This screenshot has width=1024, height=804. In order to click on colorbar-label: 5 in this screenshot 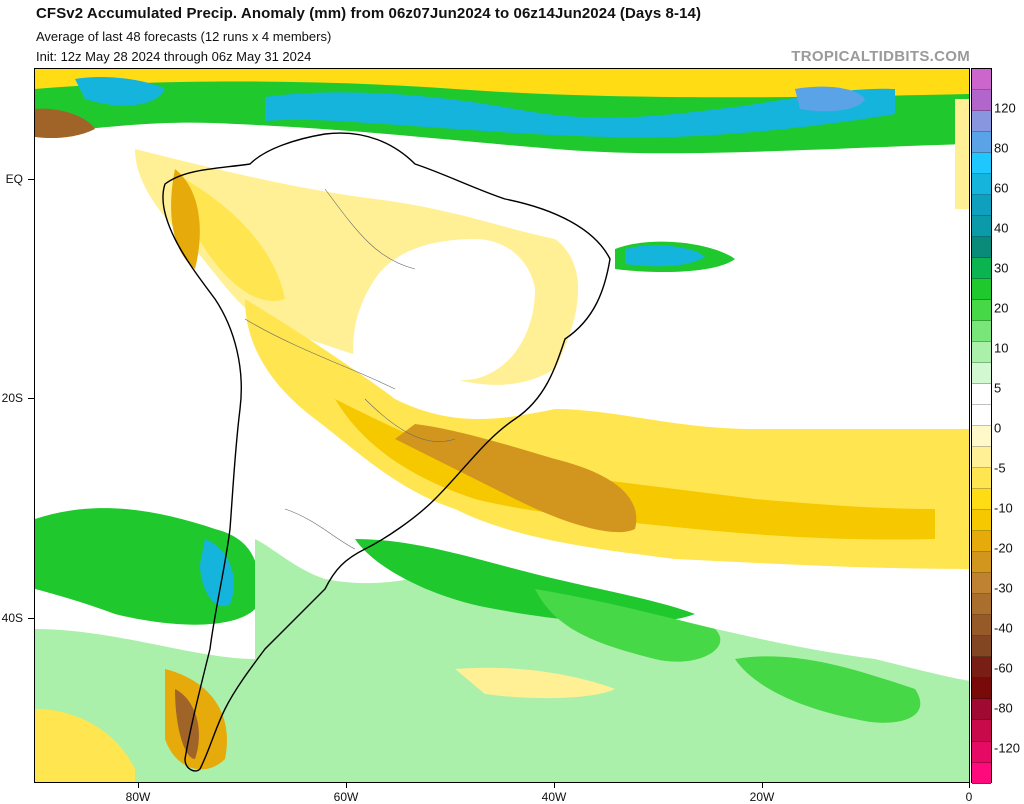, I will do `click(998, 388)`.